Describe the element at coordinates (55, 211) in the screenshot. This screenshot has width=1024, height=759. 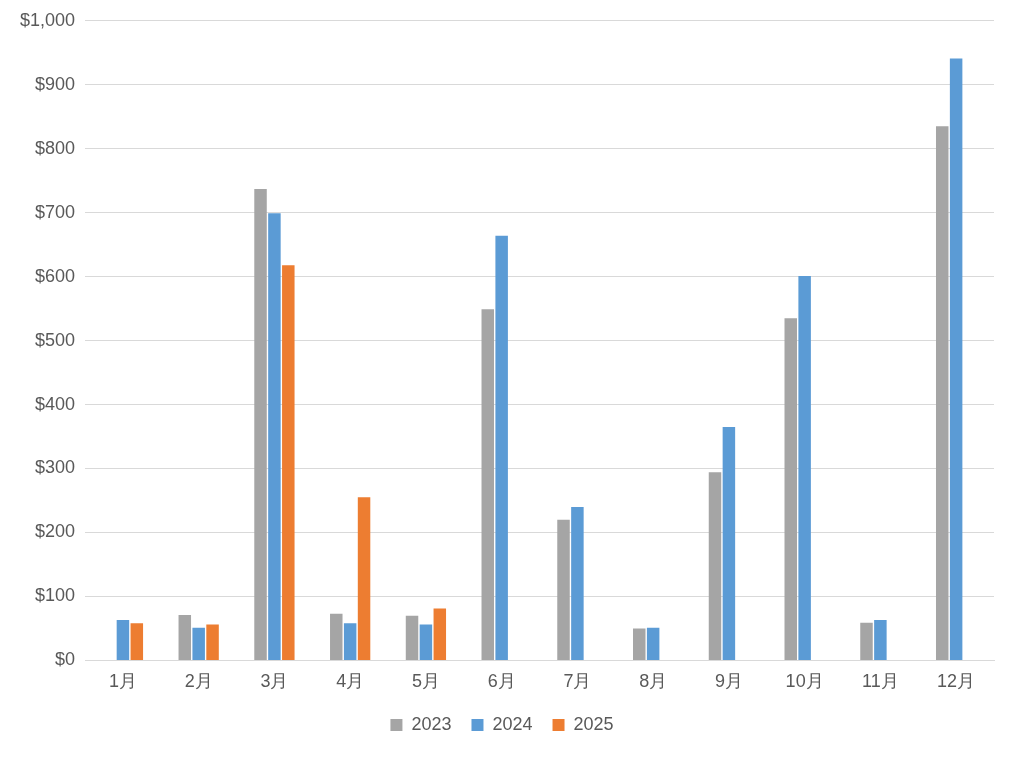
I see `y-tick-label: $700` at that location.